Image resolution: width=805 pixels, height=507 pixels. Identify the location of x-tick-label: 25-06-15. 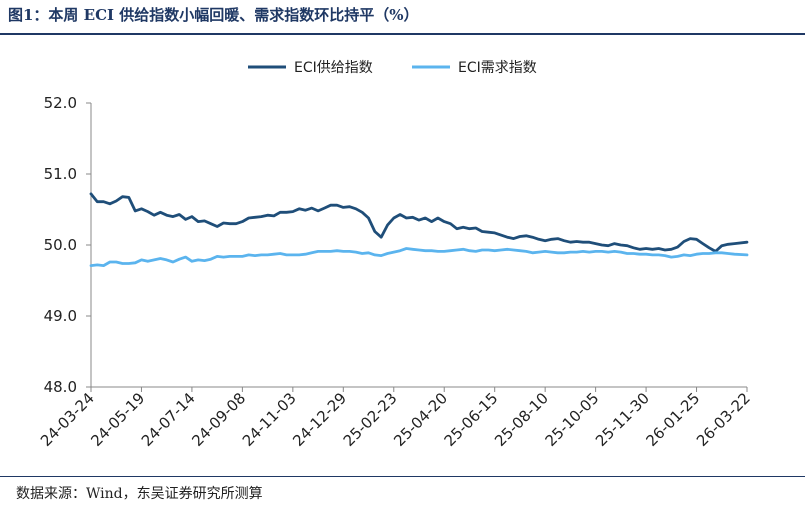
(471, 419).